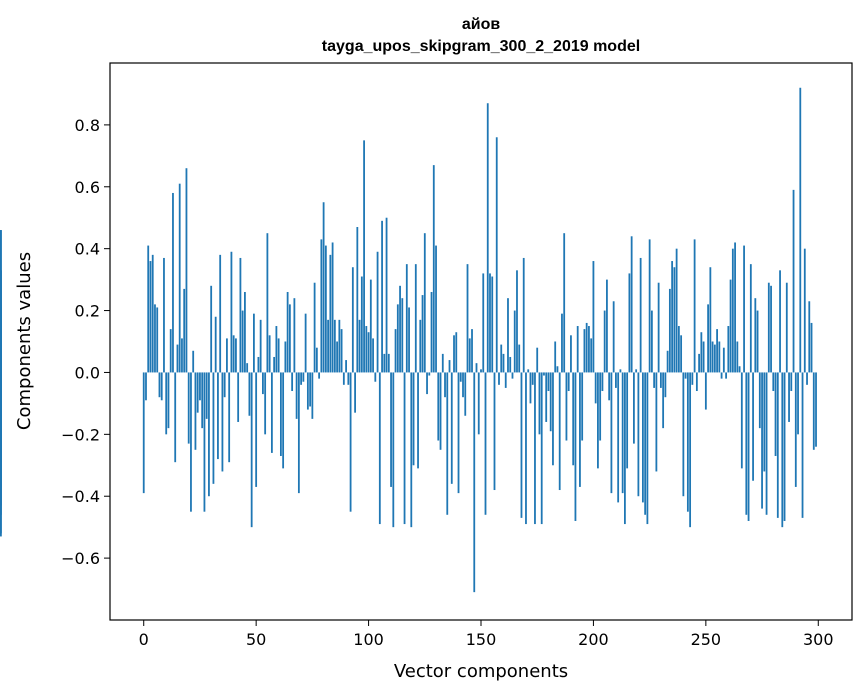 This screenshot has width=867, height=696. Describe the element at coordinates (256, 639) in the screenshot. I see `x-tick-label: 50` at that location.